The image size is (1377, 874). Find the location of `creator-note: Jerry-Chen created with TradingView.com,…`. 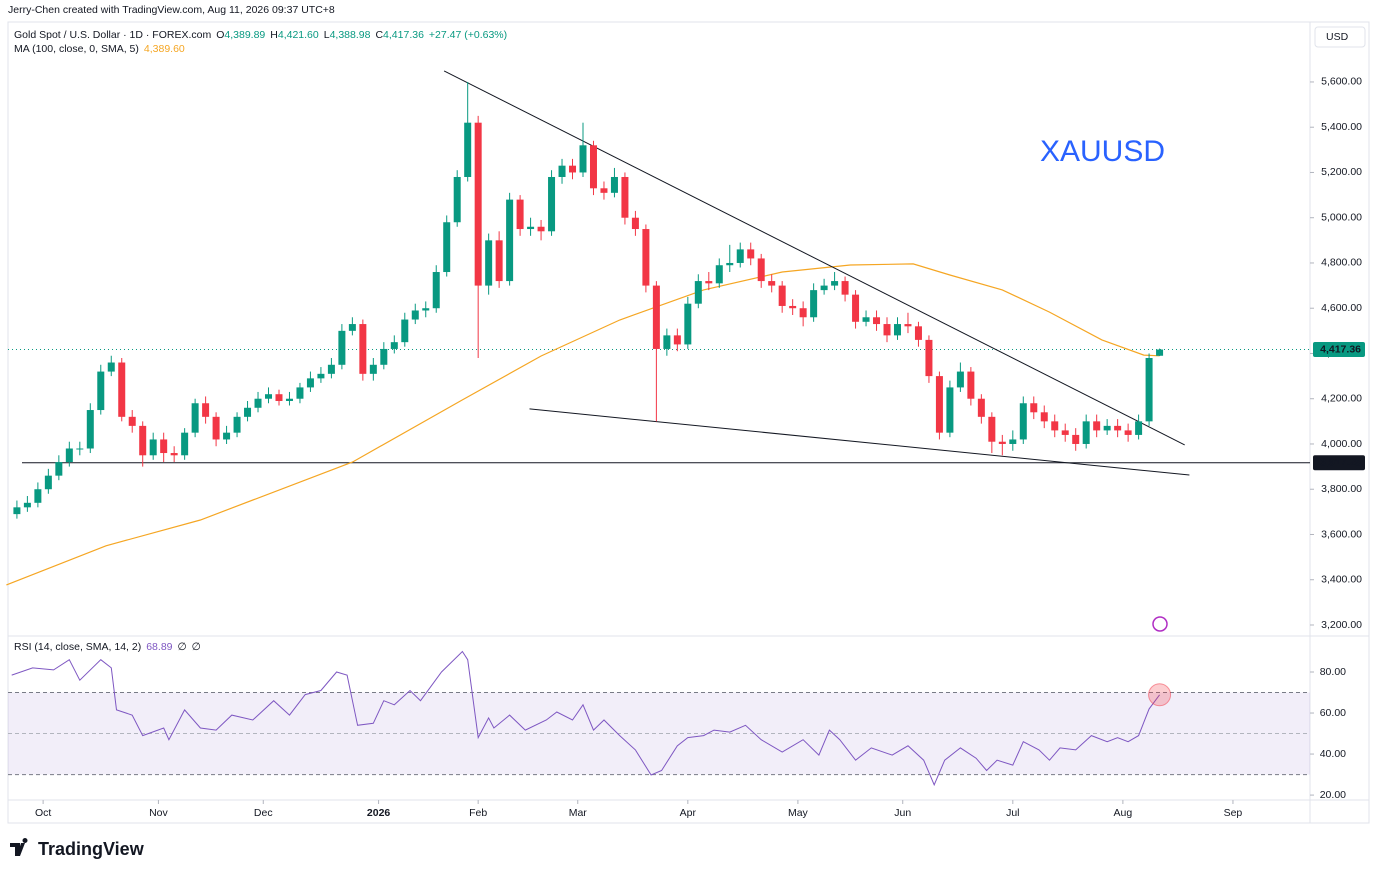

creator-note: Jerry-Chen created with TradingView.com,… is located at coordinates (171, 10).